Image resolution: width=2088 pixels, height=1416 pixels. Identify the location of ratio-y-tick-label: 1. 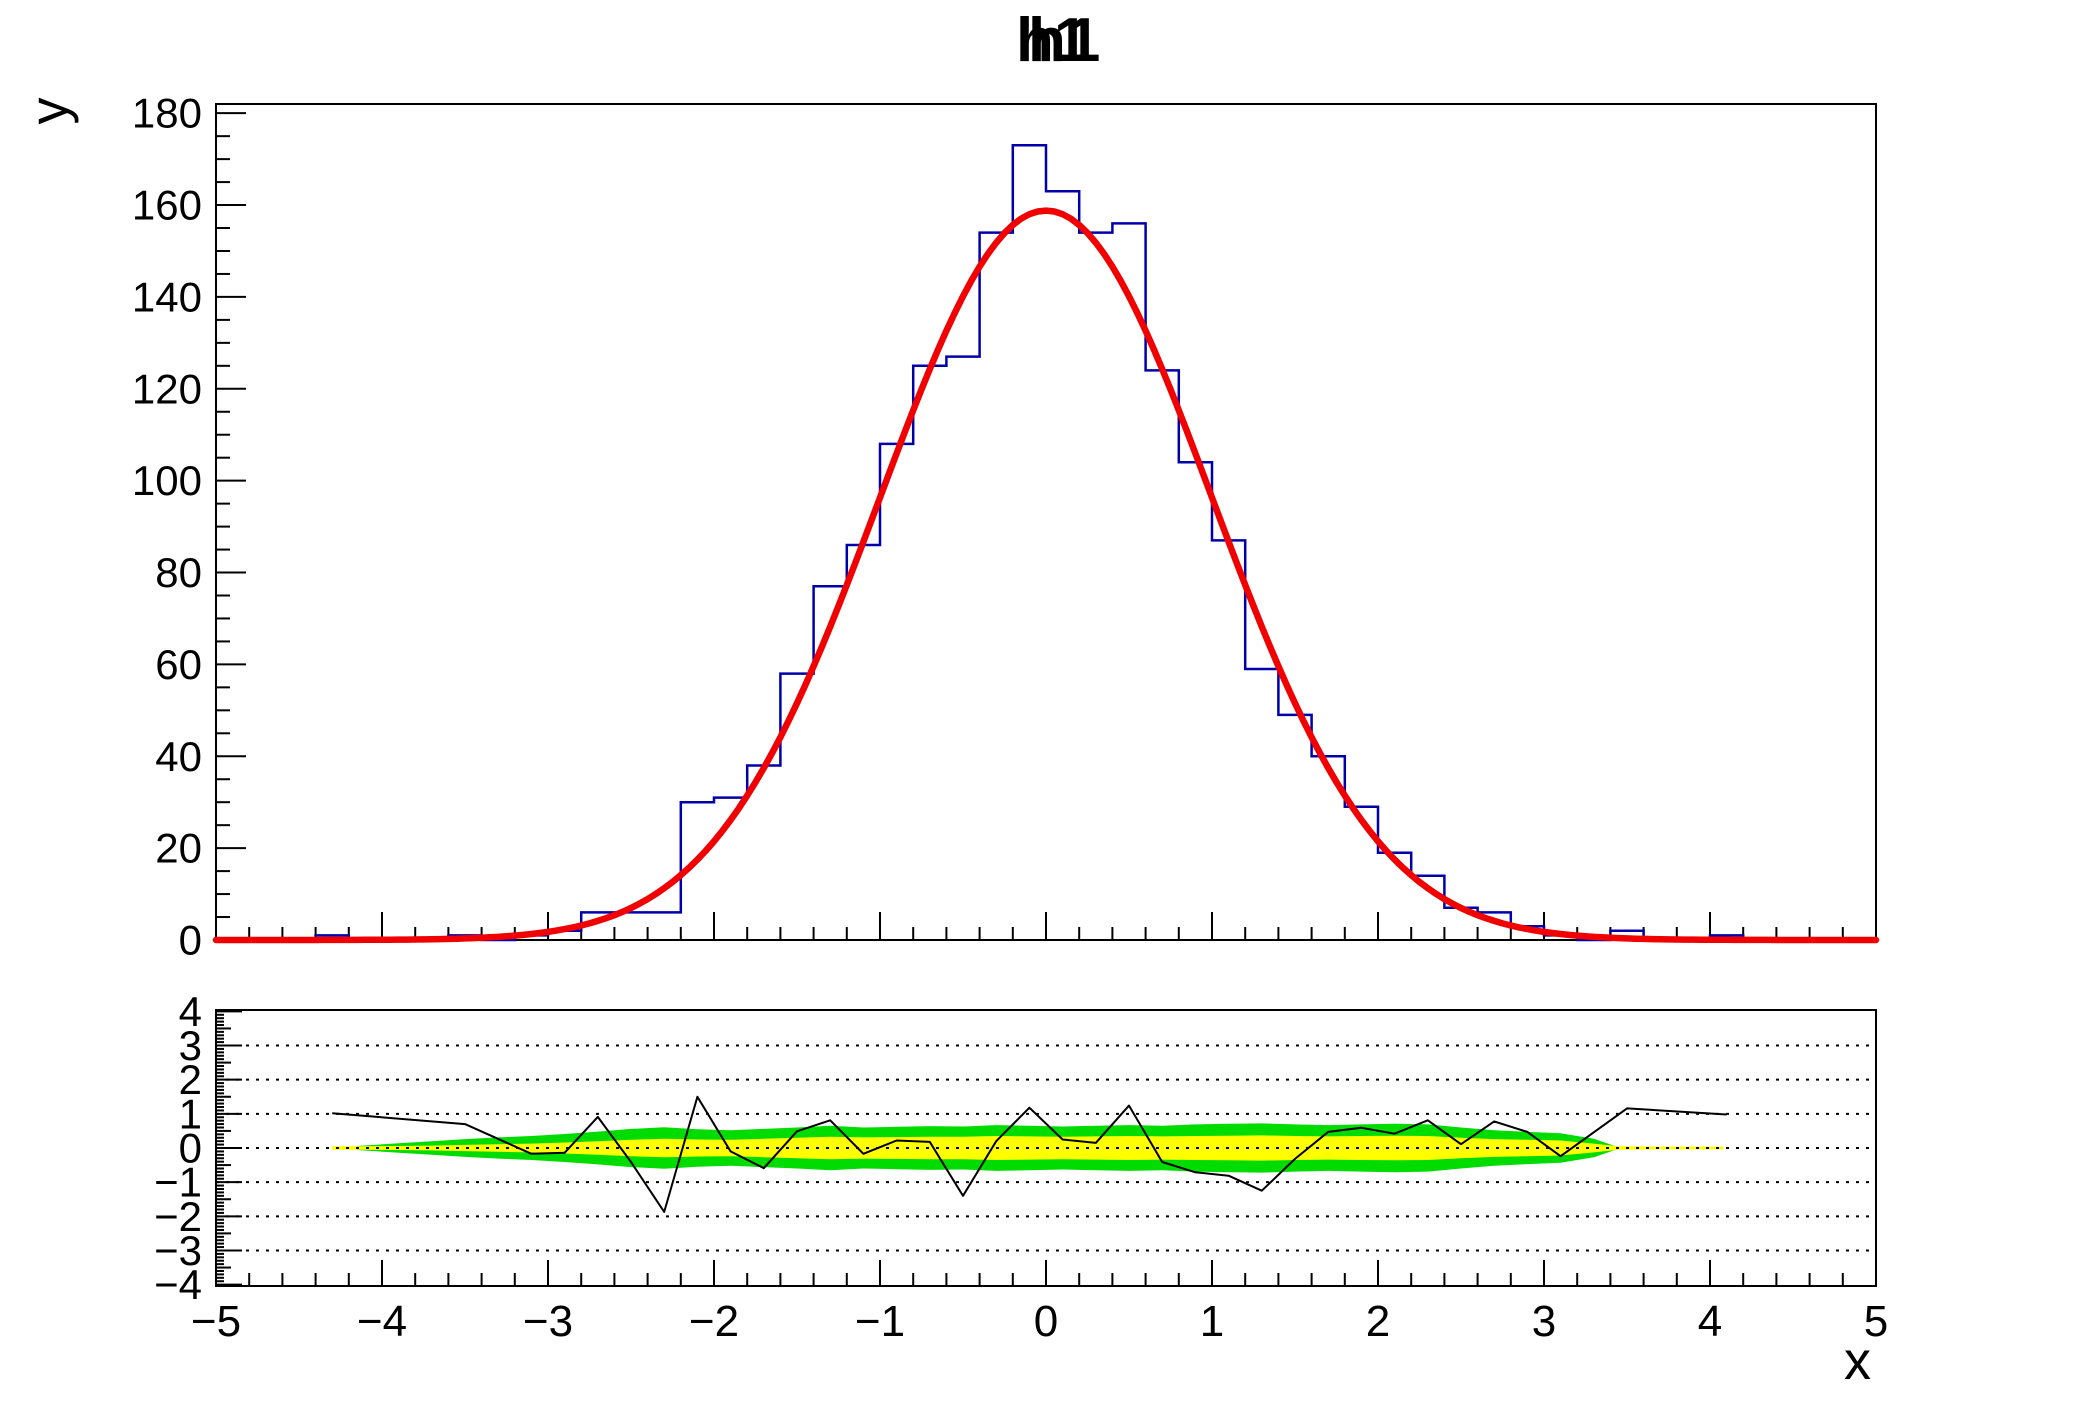
(190, 1113).